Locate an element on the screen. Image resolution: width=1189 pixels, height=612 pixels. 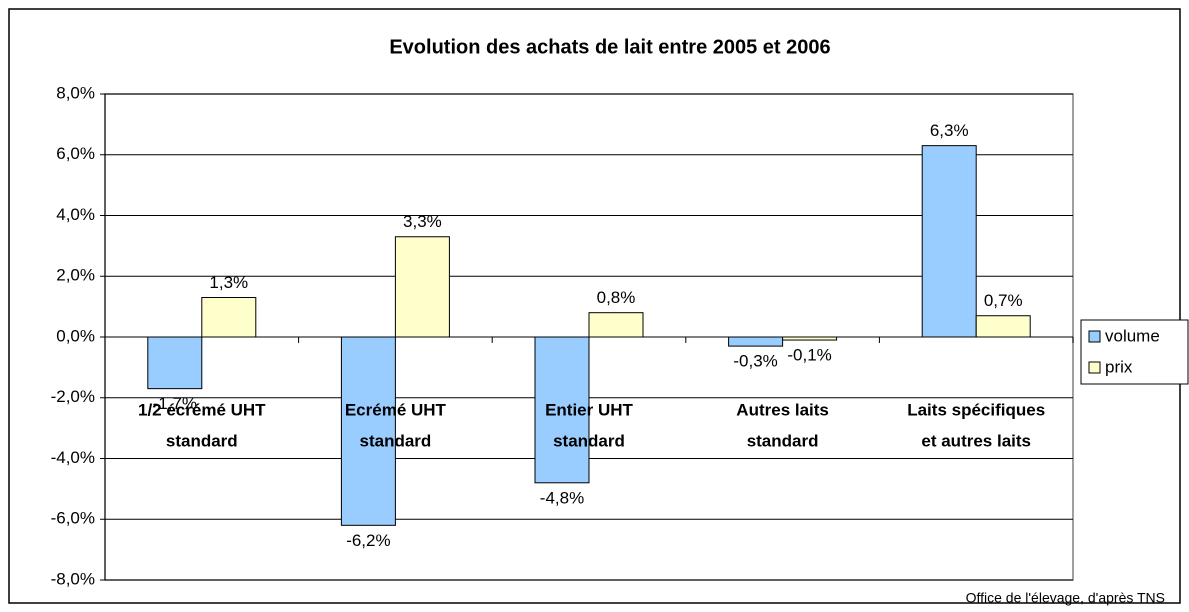
y-tick-label: -8,0% is located at coordinates (73, 578).